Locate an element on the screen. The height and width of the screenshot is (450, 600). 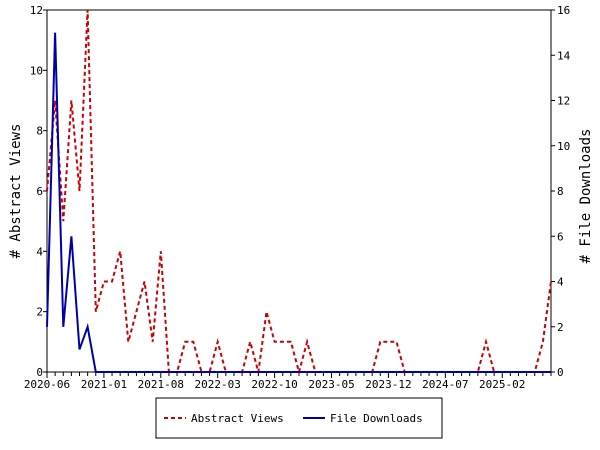
y-tick-label: 8 is located at coordinates (39, 131).